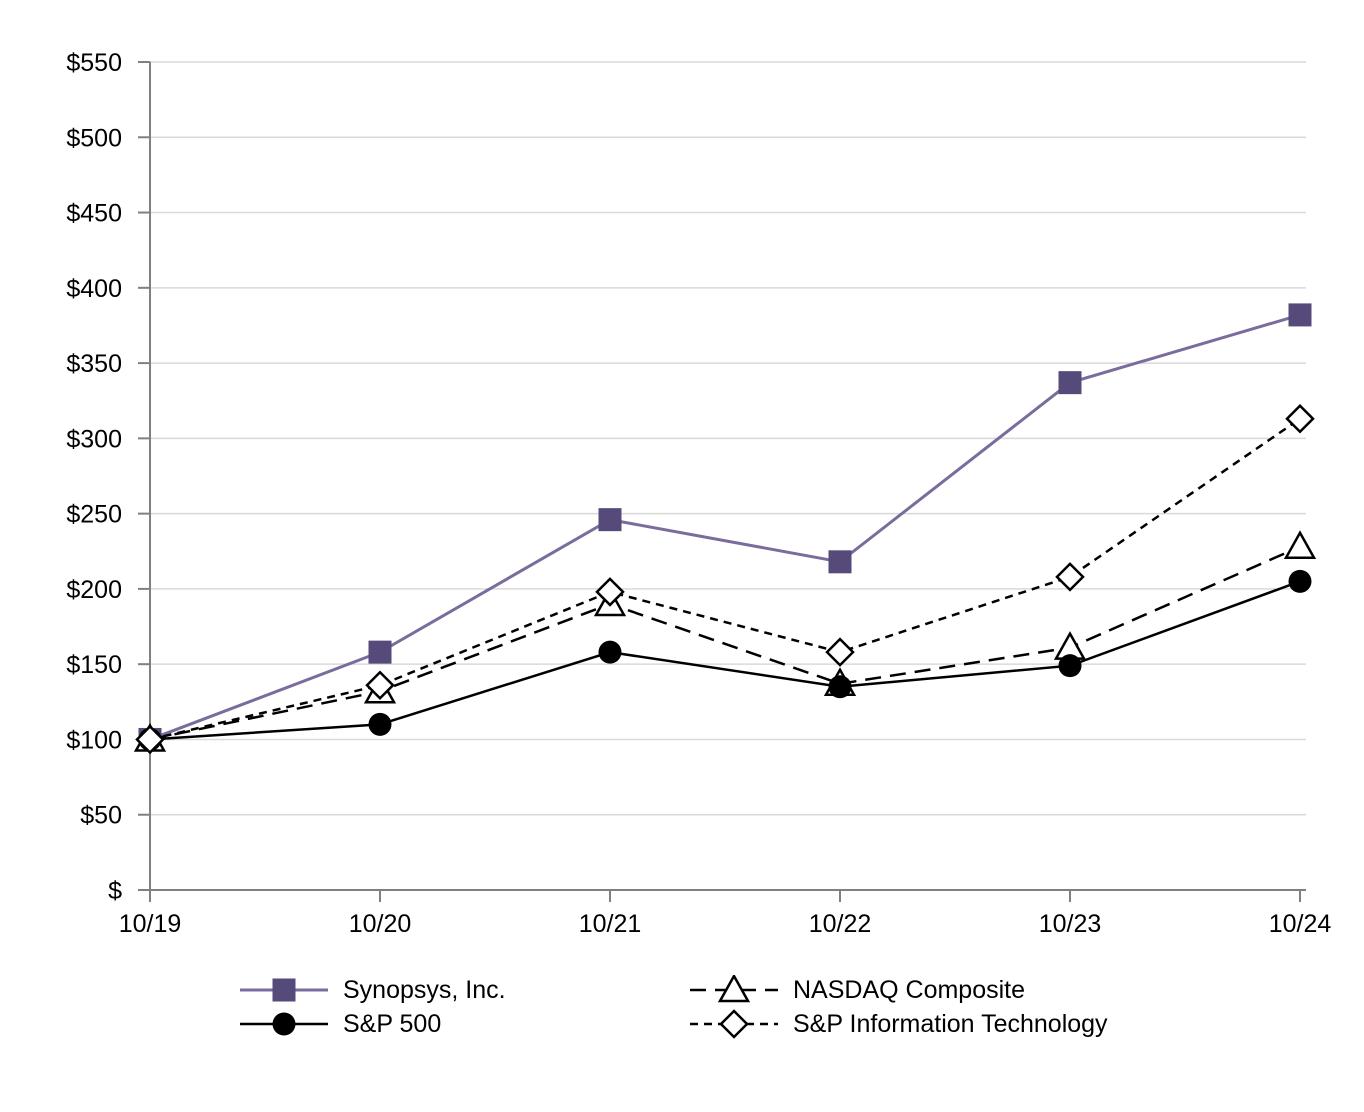 This screenshot has height=1112, width=1364. I want to click on sp500-line-circle-marker-icon, so click(284, 1024).